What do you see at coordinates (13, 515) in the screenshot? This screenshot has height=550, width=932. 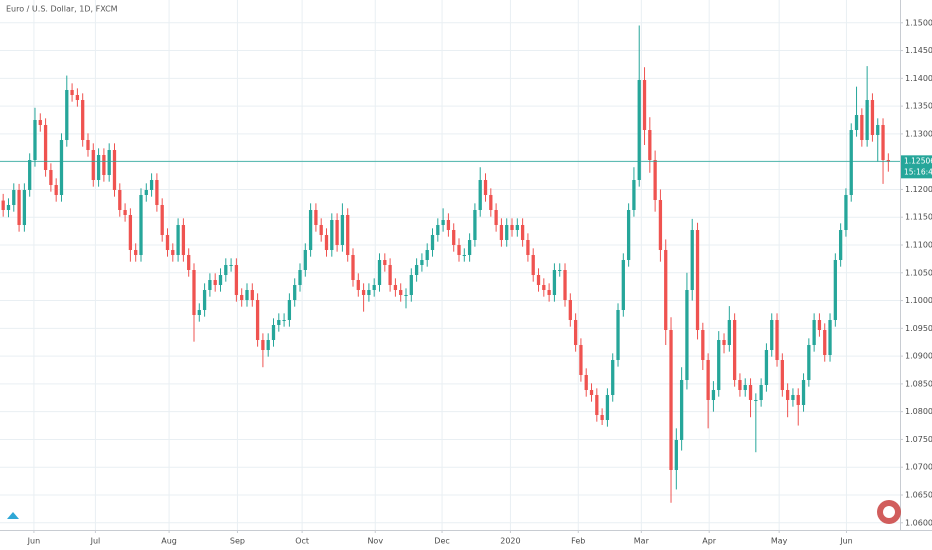 I see `logo-shape` at bounding box center [13, 515].